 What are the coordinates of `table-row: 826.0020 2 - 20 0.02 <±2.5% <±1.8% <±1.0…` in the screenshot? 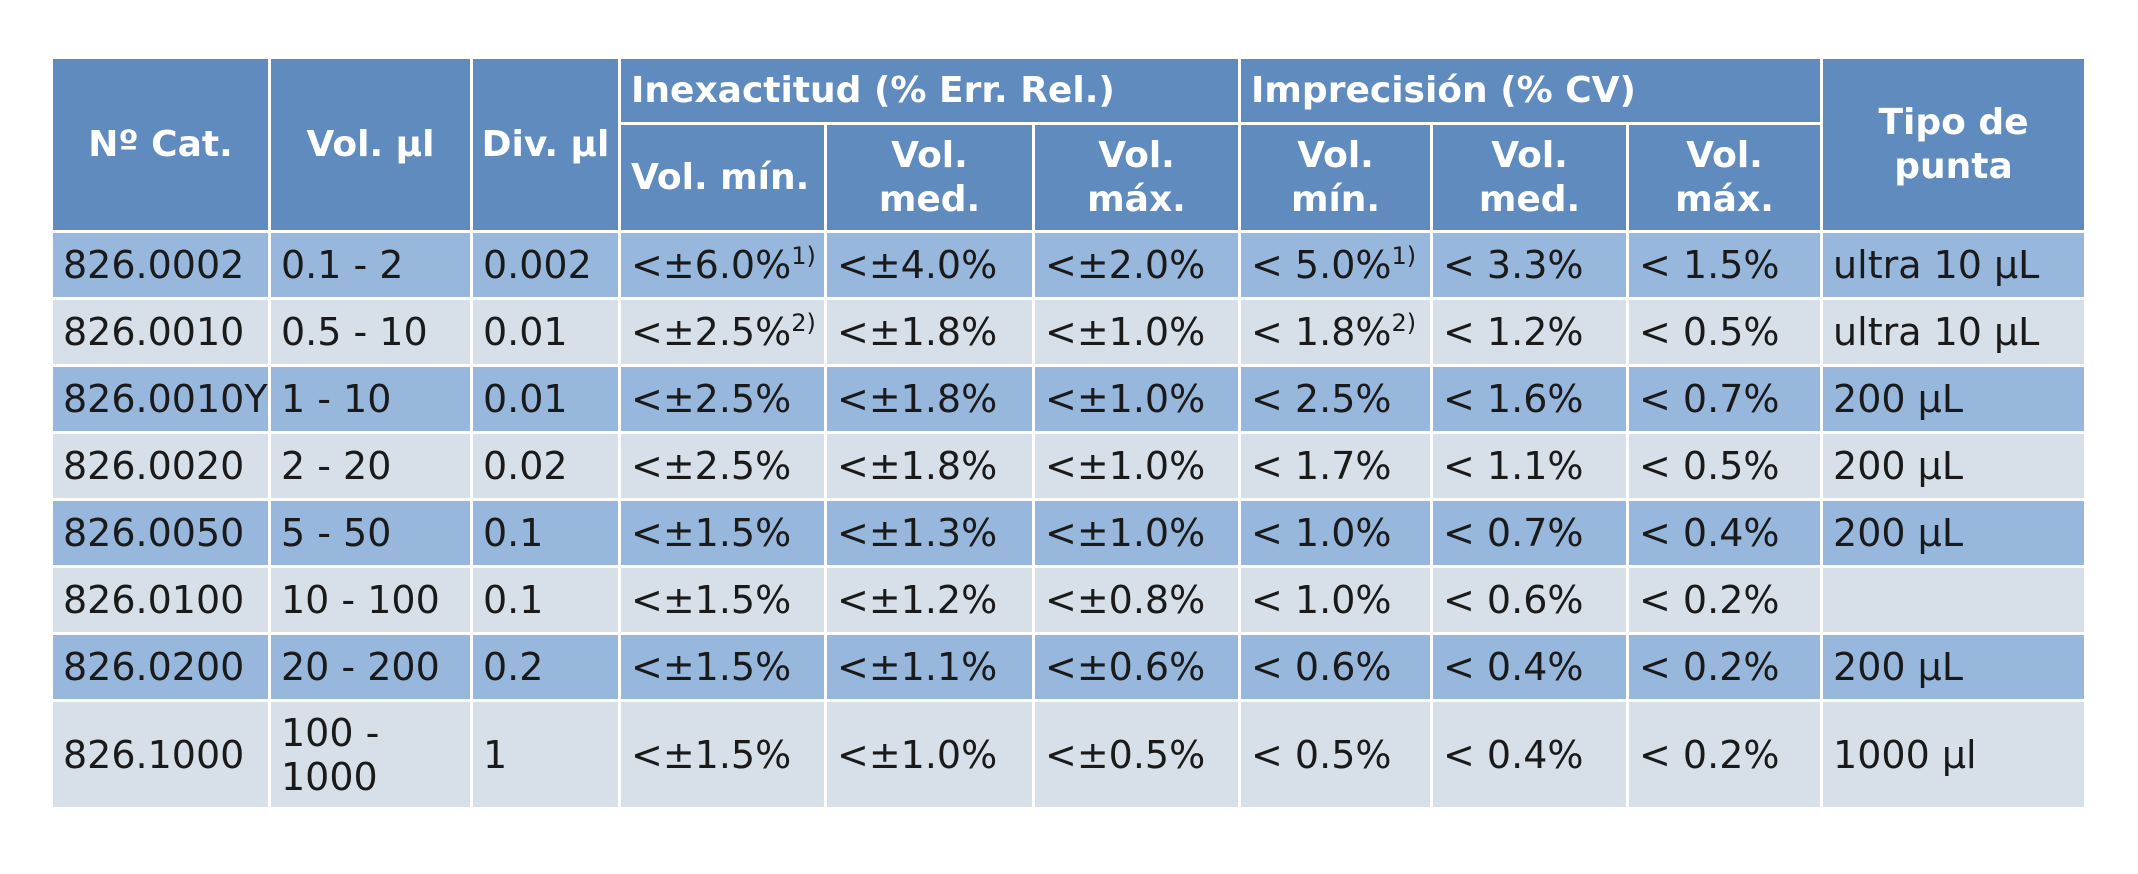 It's located at (1069, 466).